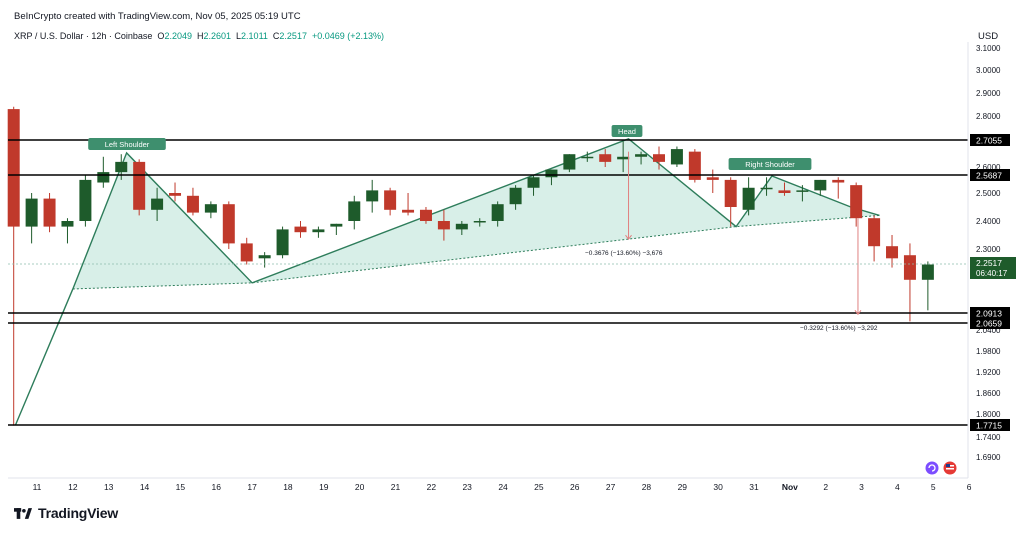 This screenshot has height=534, width=1024. I want to click on high-value: 2.2601, so click(217, 36).